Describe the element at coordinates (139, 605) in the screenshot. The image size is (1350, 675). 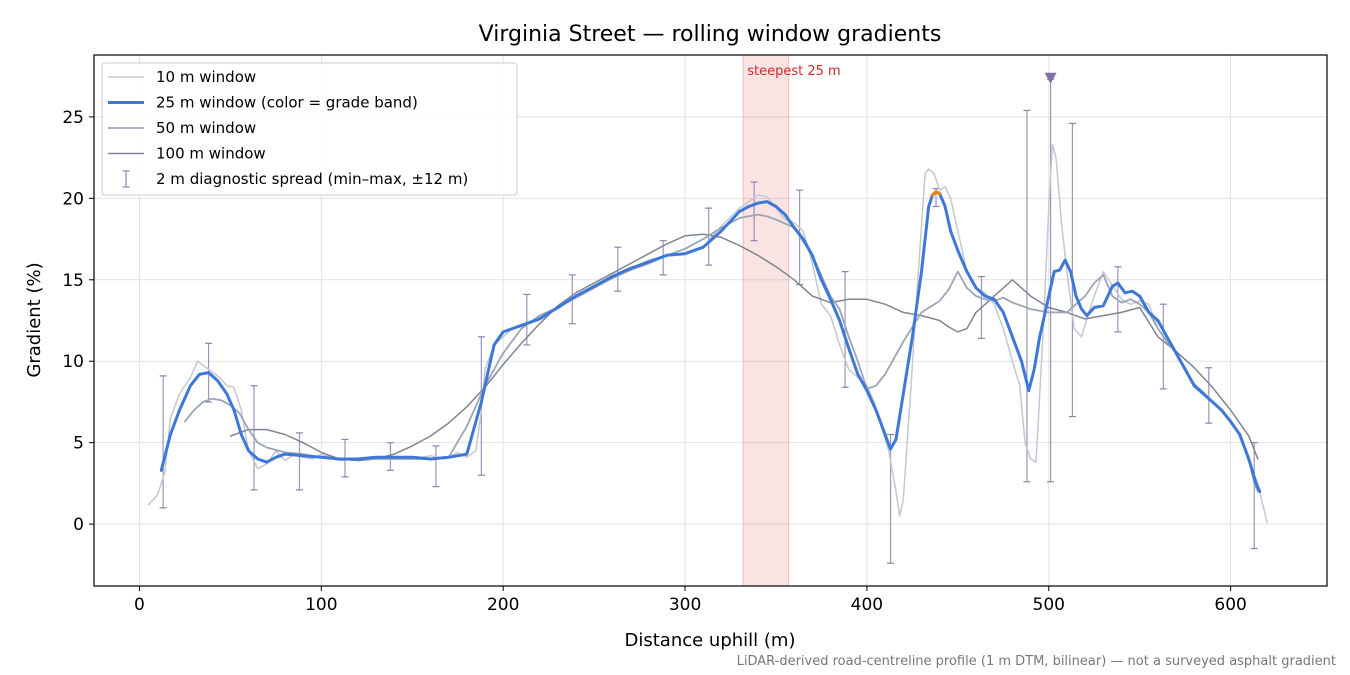
I see `x-tick-label: 0` at that location.